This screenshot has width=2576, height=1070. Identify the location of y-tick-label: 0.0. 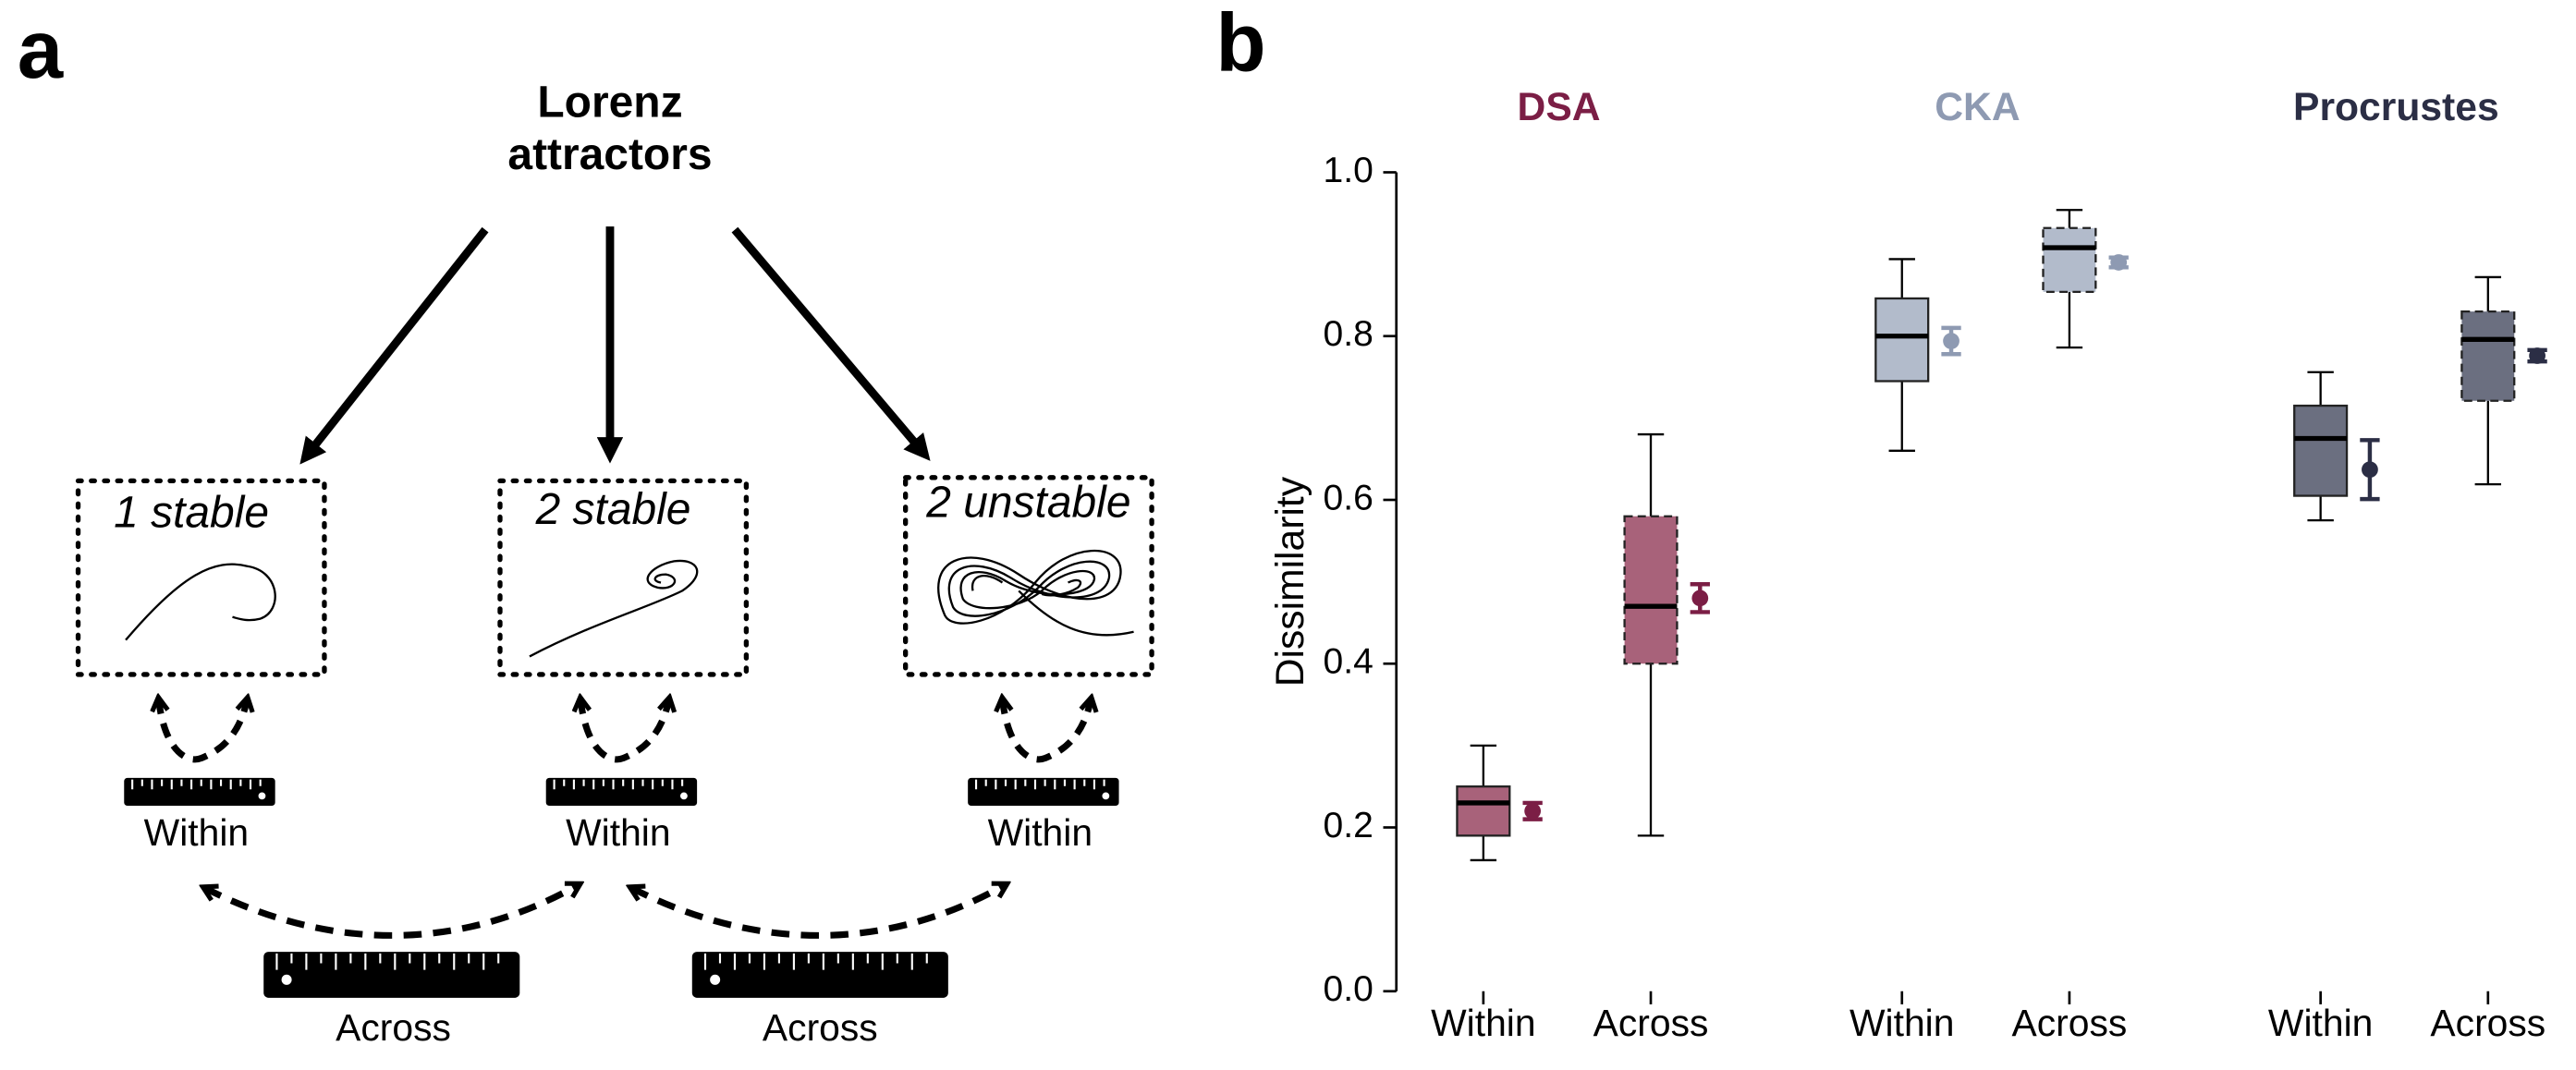
(1348, 989).